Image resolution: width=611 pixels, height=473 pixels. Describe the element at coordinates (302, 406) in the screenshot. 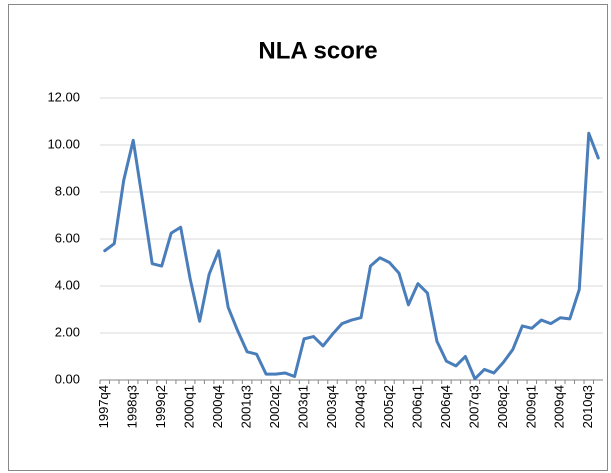

I see `x-tick-label: 2003q1` at that location.